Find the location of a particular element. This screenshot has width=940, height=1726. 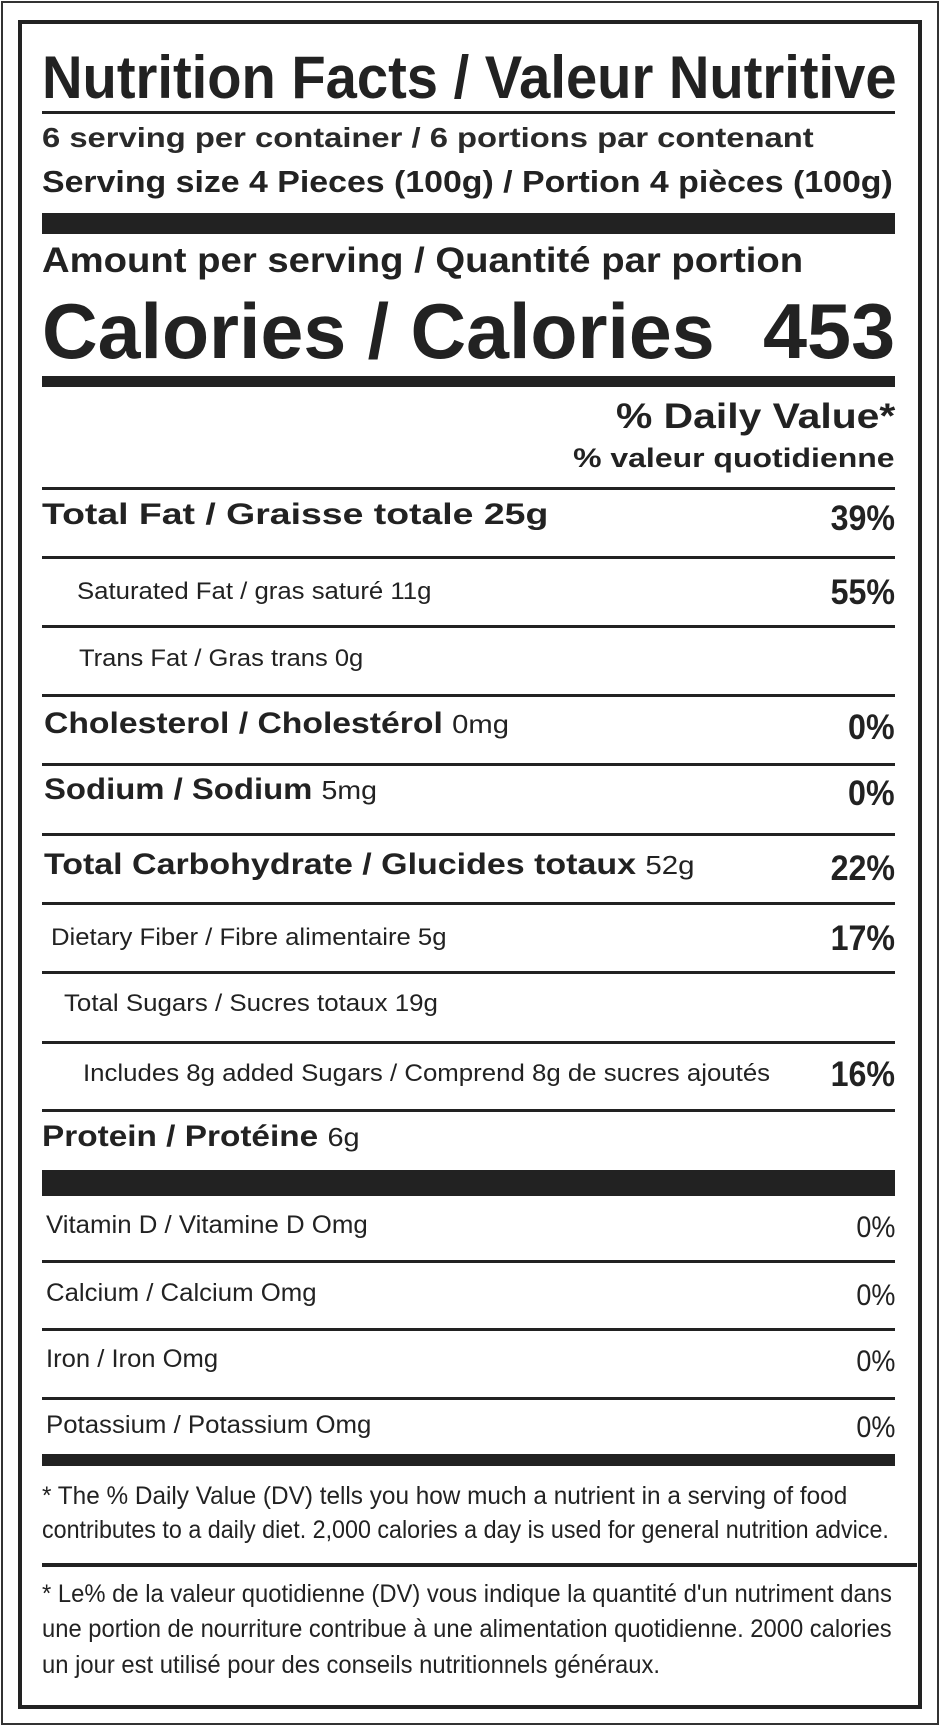

nutrient-name: Protein / Protéine is located at coordinates (185, 1136).